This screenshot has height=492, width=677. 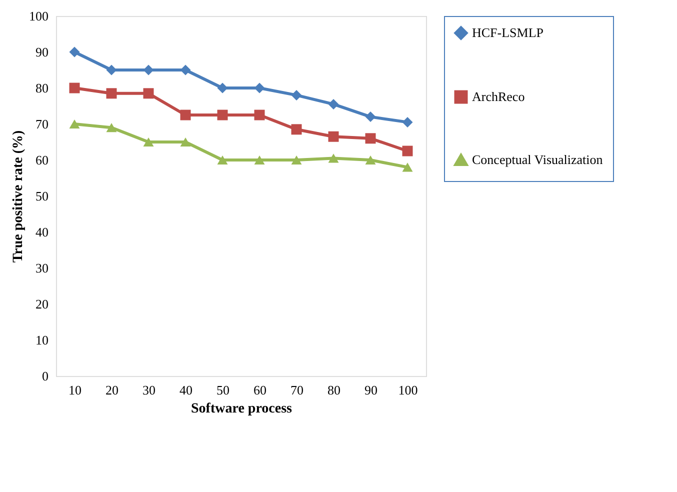 What do you see at coordinates (538, 159) in the screenshot?
I see `legend-label: Conceptual Visualization` at bounding box center [538, 159].